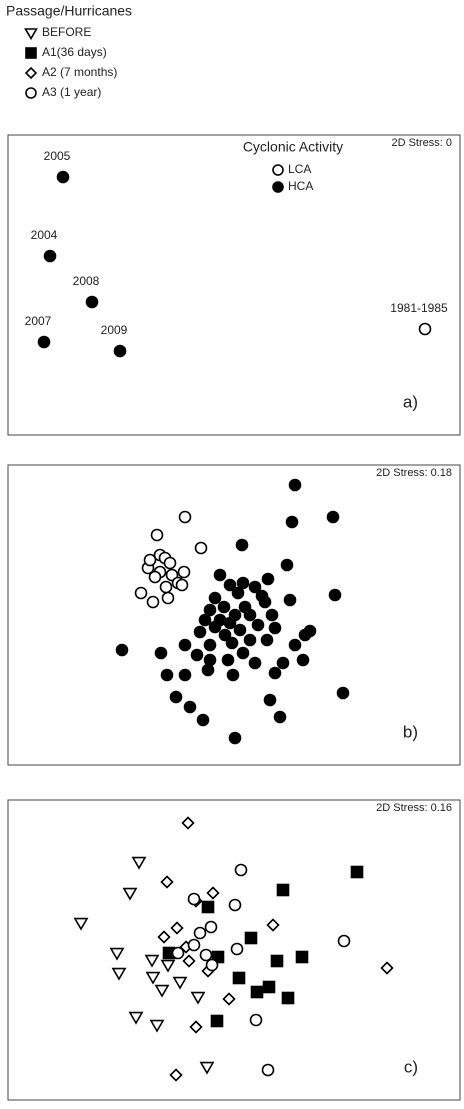  Describe the element at coordinates (414, 808) in the screenshot. I see `stress-annotation: 2D Stress: 0.16` at that location.